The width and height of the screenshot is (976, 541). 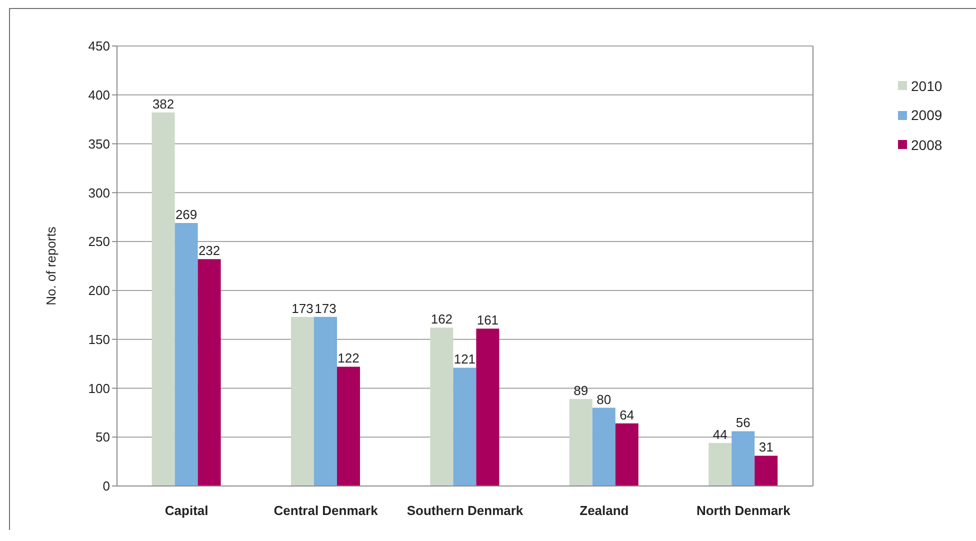 What do you see at coordinates (581, 390) in the screenshot?
I see `data-label: 89` at bounding box center [581, 390].